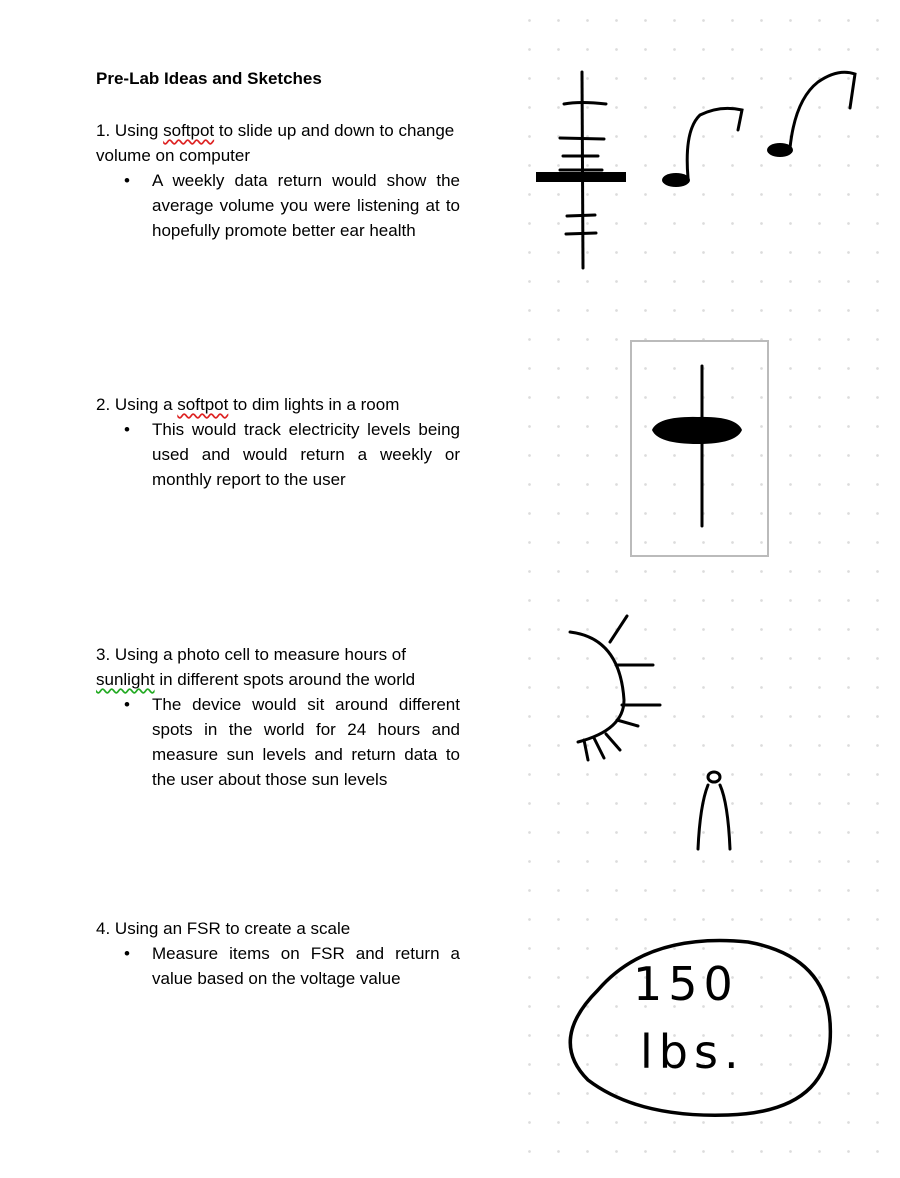 The image size is (900, 1178). I want to click on grammar-flagged-word: sunlight, so click(125, 679).